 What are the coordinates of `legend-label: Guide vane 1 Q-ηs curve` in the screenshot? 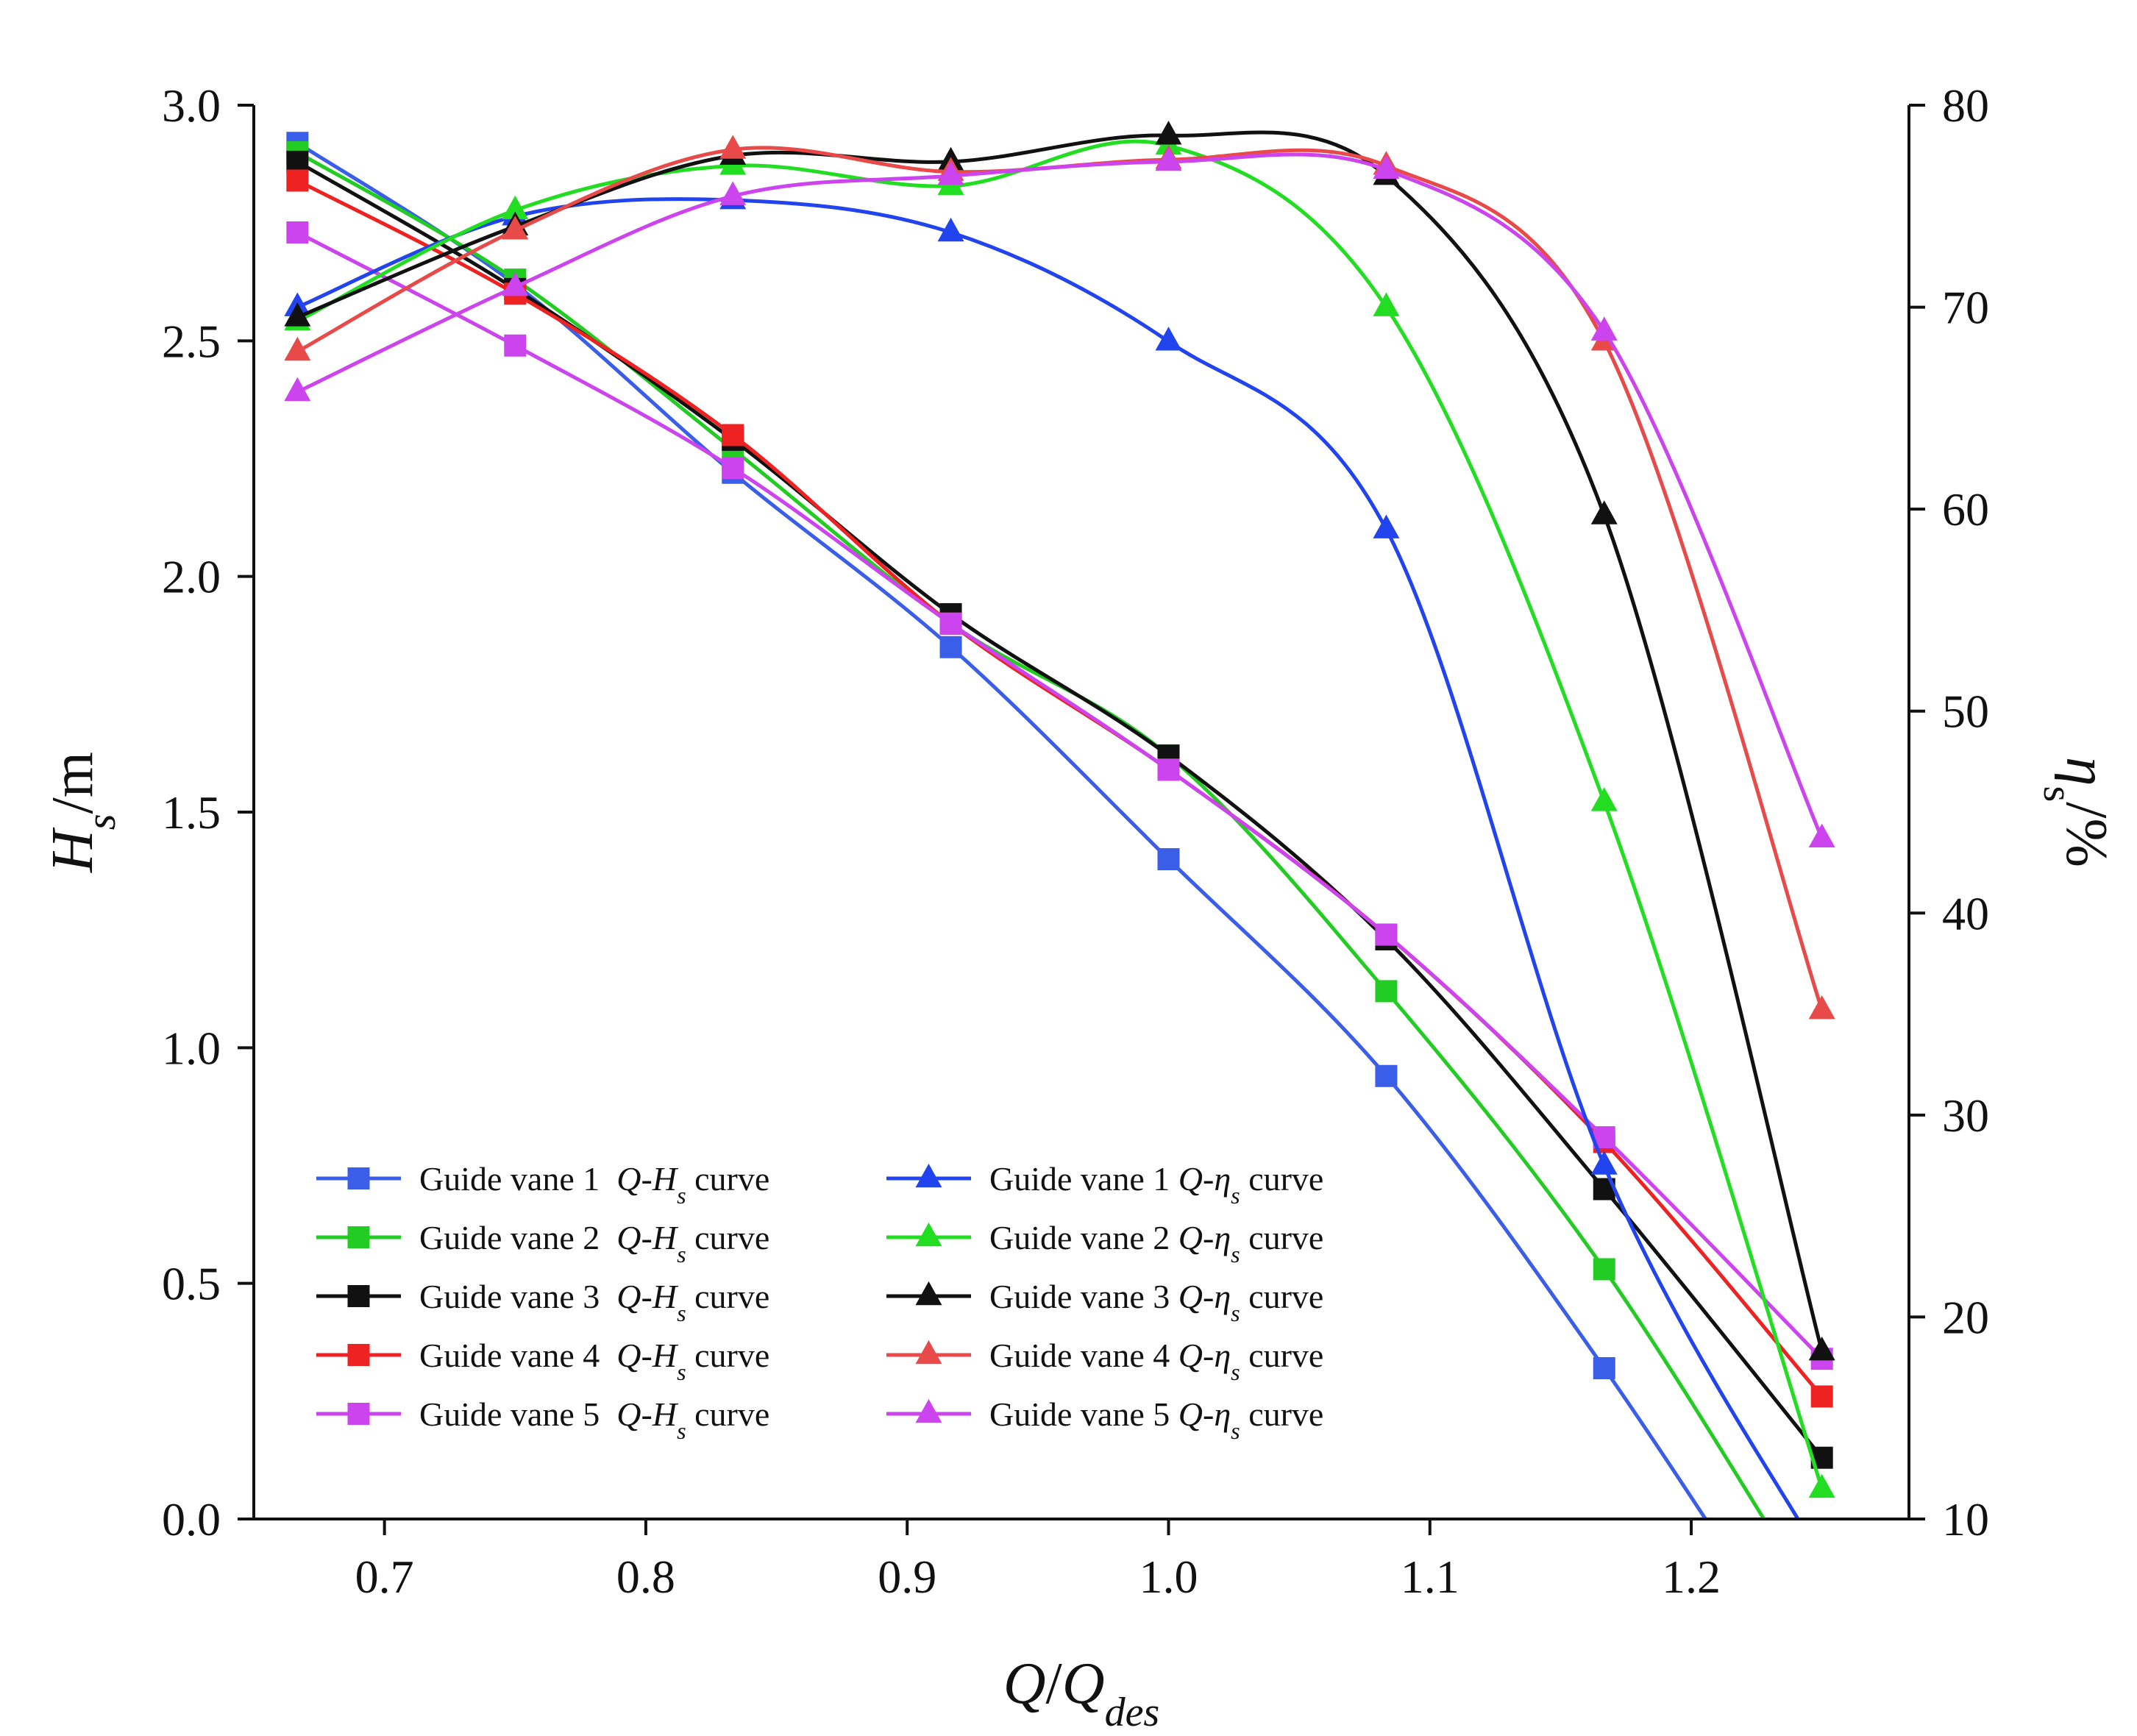 It's located at (1156, 1184).